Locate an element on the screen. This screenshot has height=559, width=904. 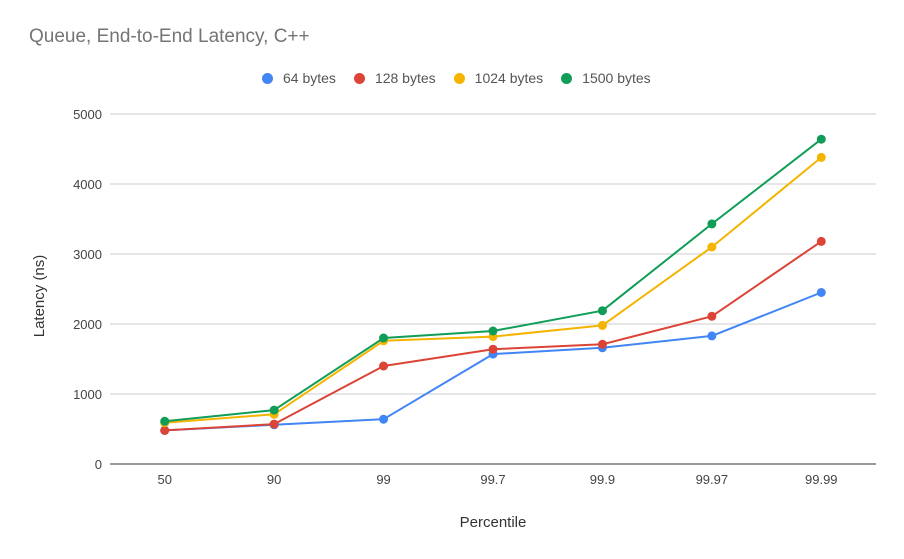
x-tick-label: 90 is located at coordinates (274, 479).